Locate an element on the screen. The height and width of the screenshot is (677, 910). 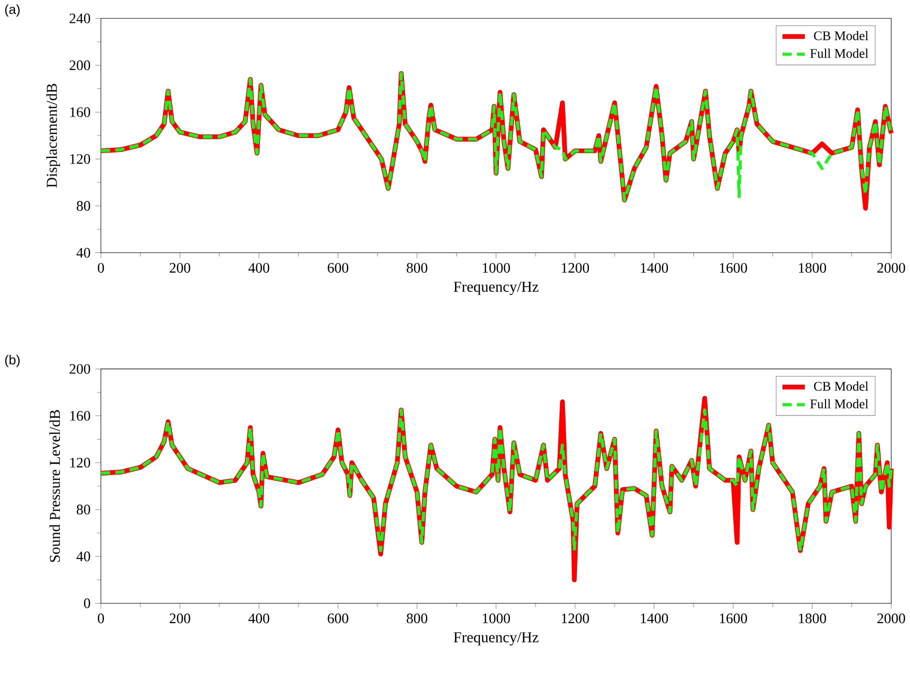
y-tick-label: 240 is located at coordinates (80, 19).